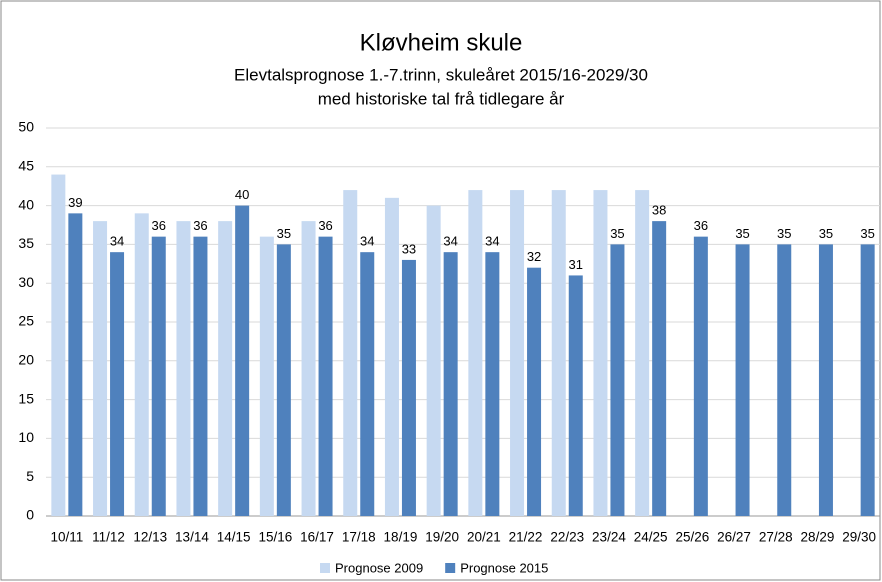 The width and height of the screenshot is (882, 582). I want to click on data-label: 40, so click(242, 194).